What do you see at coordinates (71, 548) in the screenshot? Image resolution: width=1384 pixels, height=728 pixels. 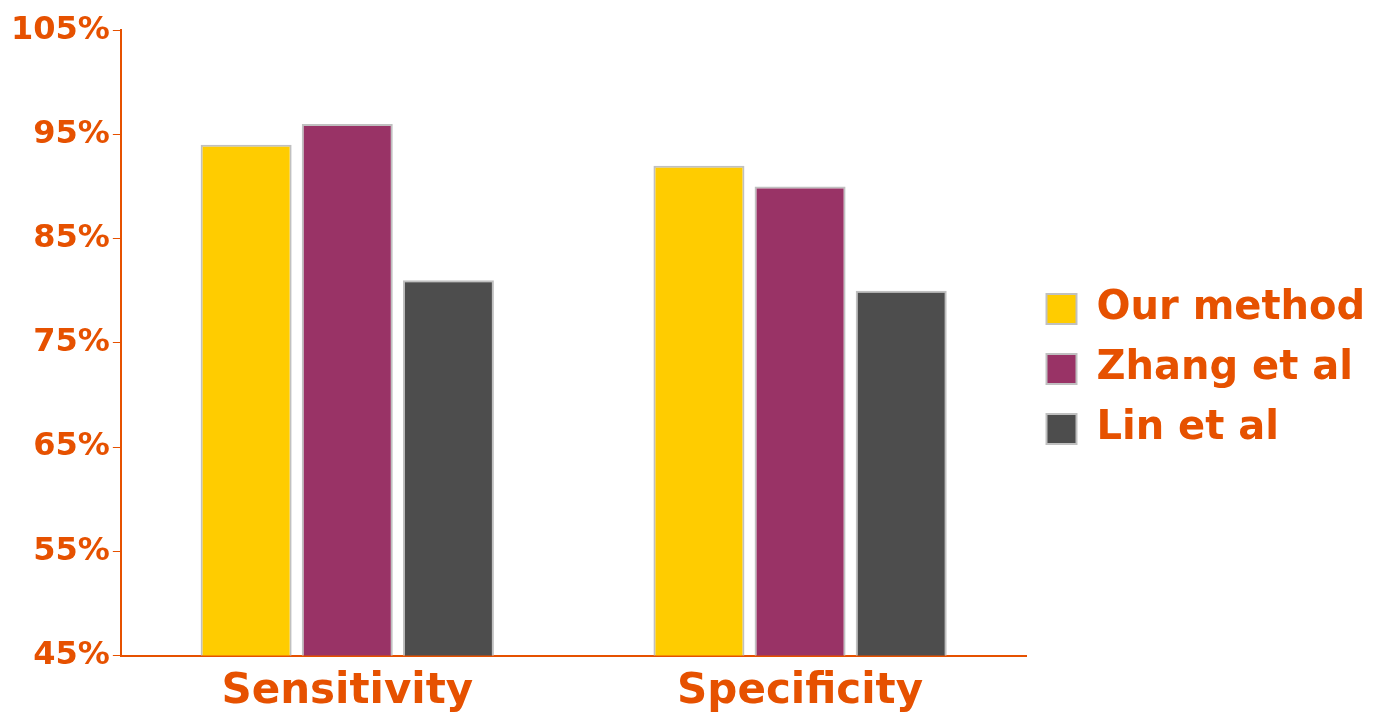 I see `y-tick-label: 55%` at bounding box center [71, 548].